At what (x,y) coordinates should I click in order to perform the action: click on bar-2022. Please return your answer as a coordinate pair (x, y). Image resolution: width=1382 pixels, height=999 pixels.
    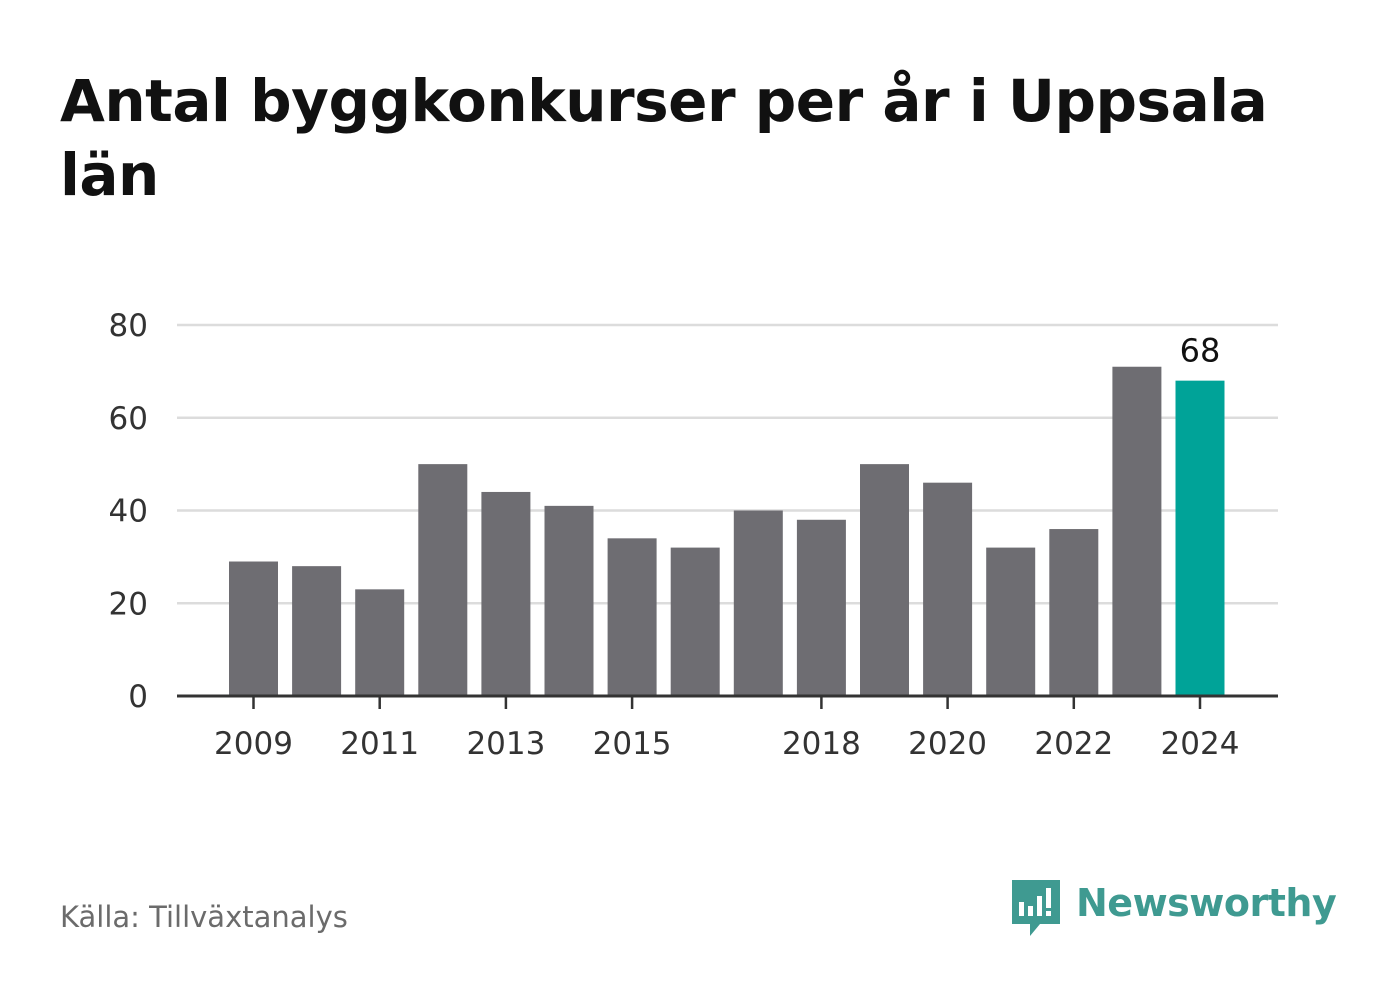
    Looking at the image, I should click on (1074, 612).